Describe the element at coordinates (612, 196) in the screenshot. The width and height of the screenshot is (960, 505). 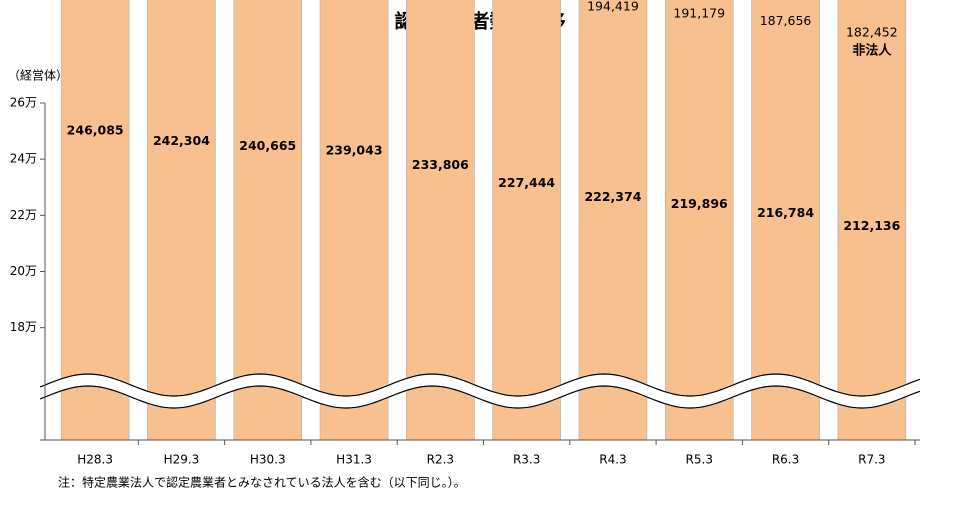
I see `total-label: 222,374` at that location.